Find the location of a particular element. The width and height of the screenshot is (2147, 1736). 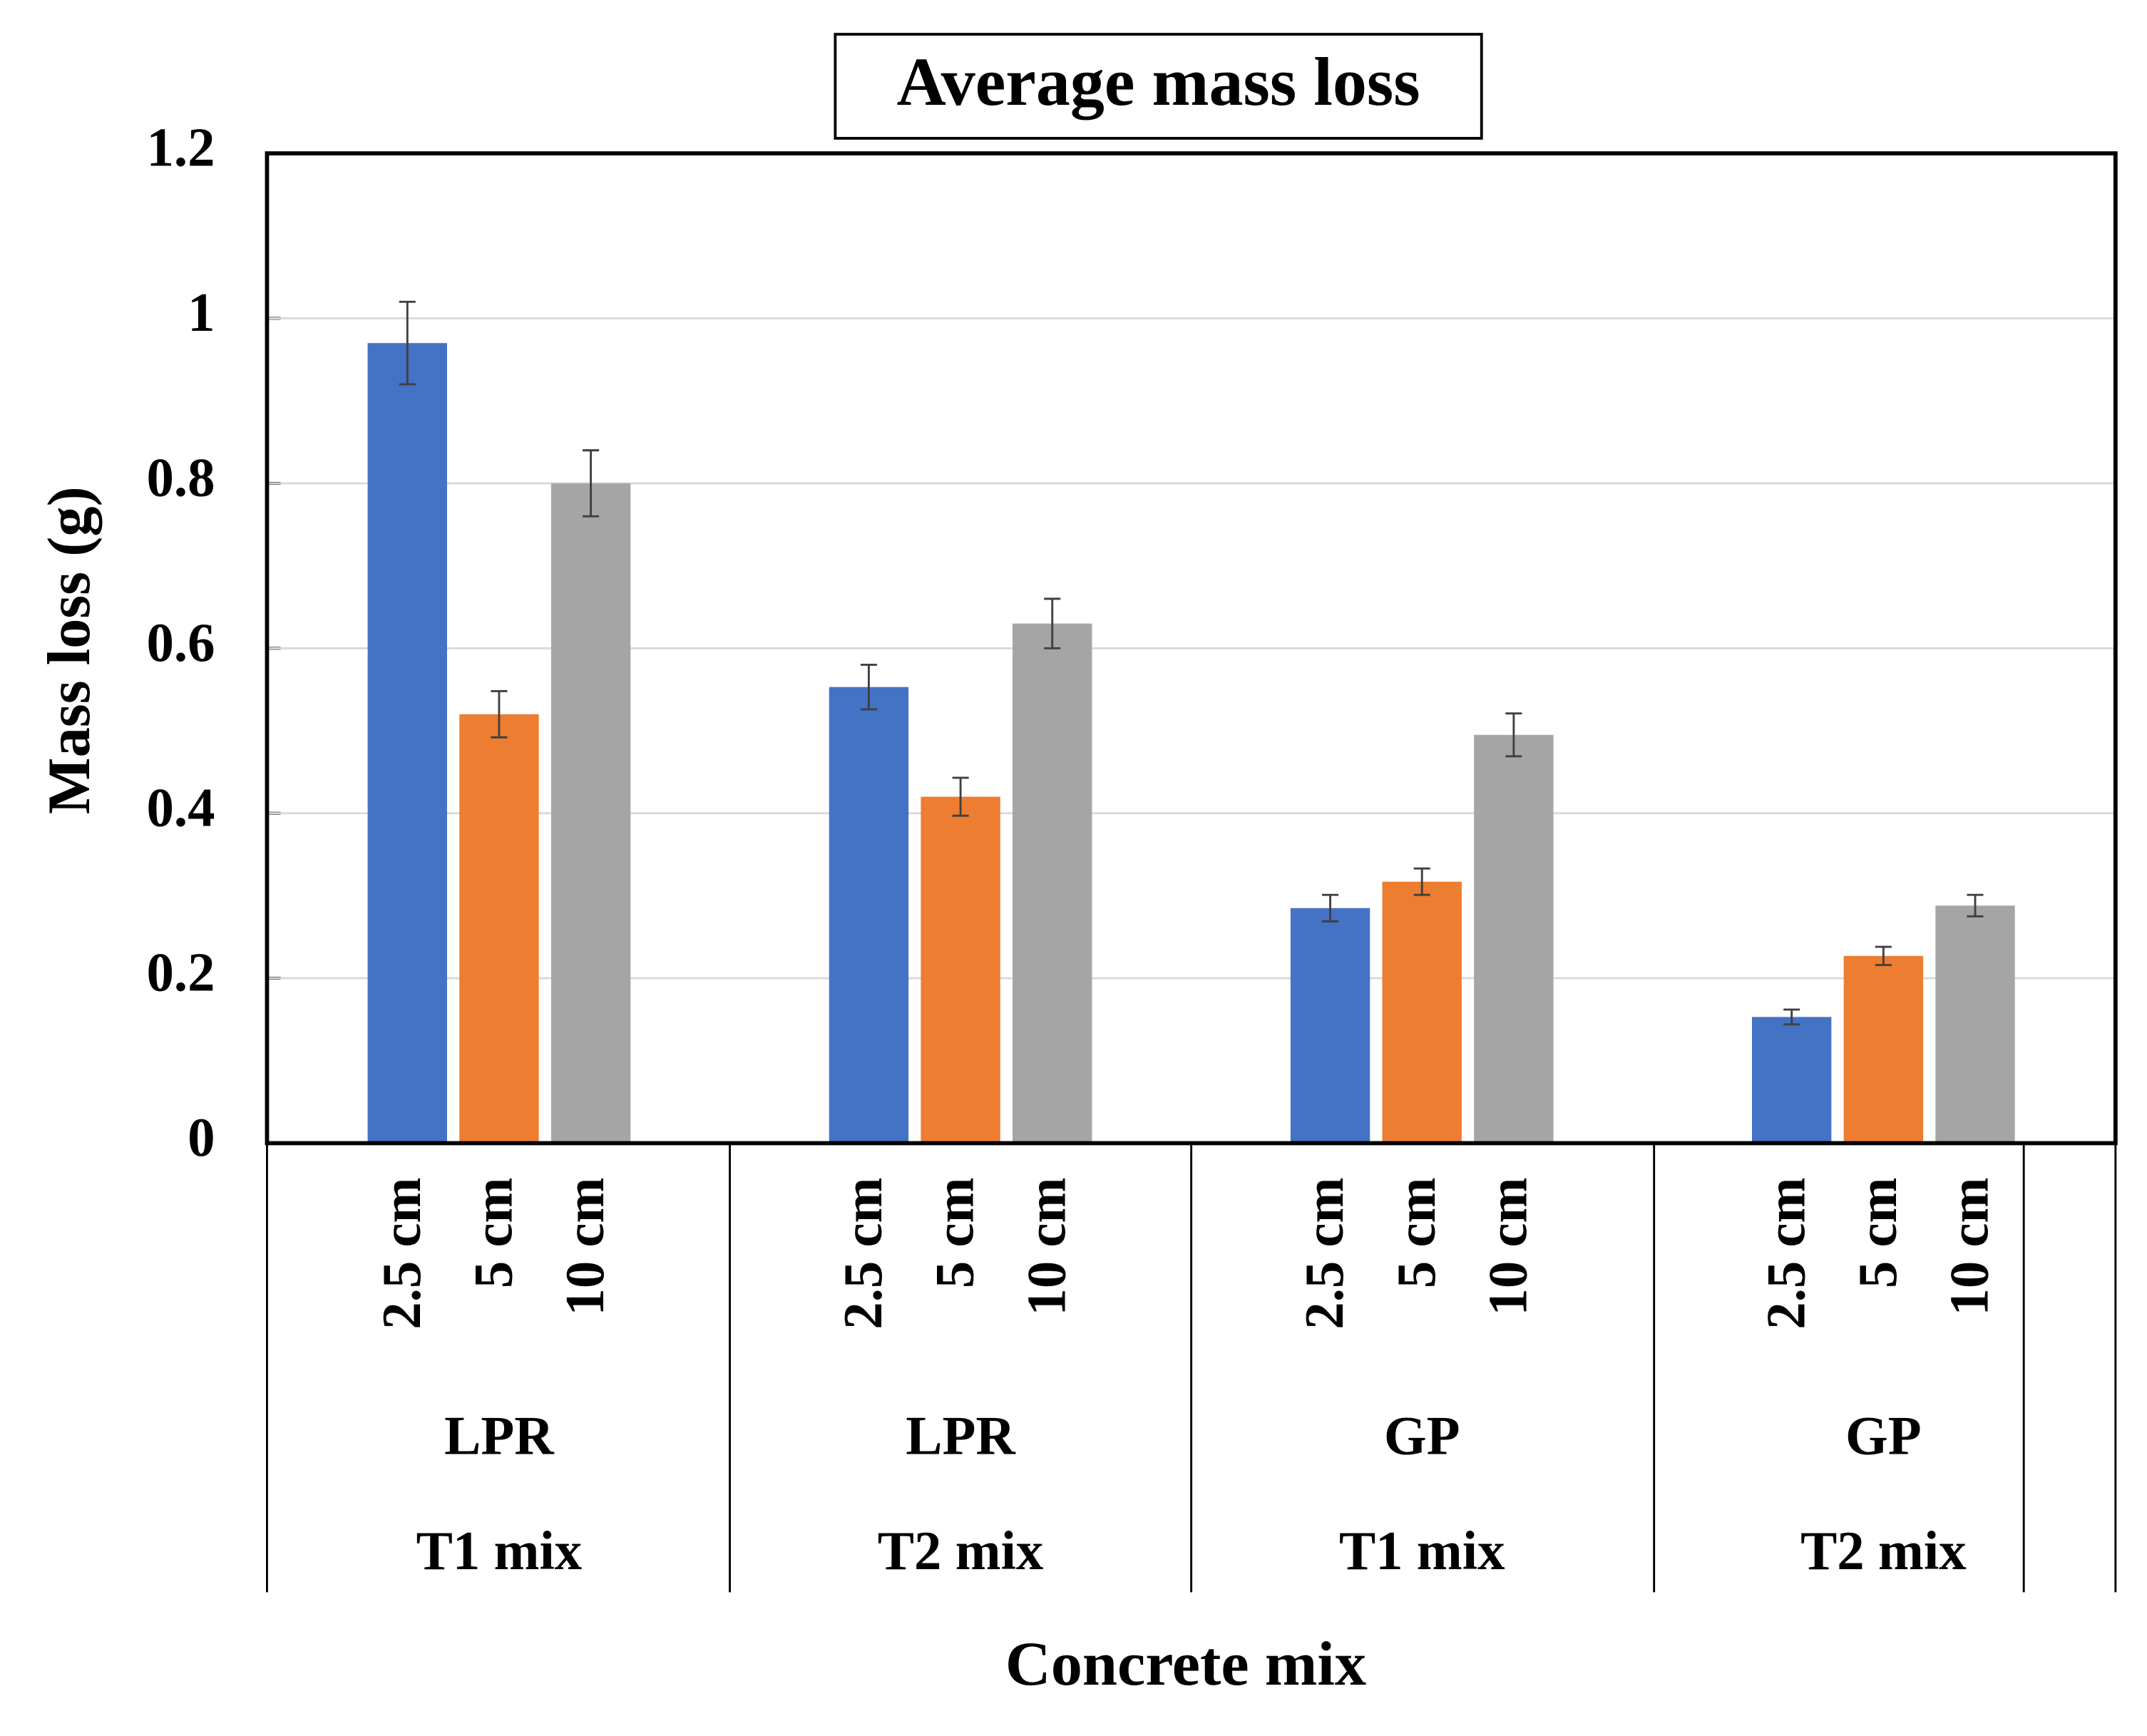

y-tick-label: 0.2 is located at coordinates (180, 973).